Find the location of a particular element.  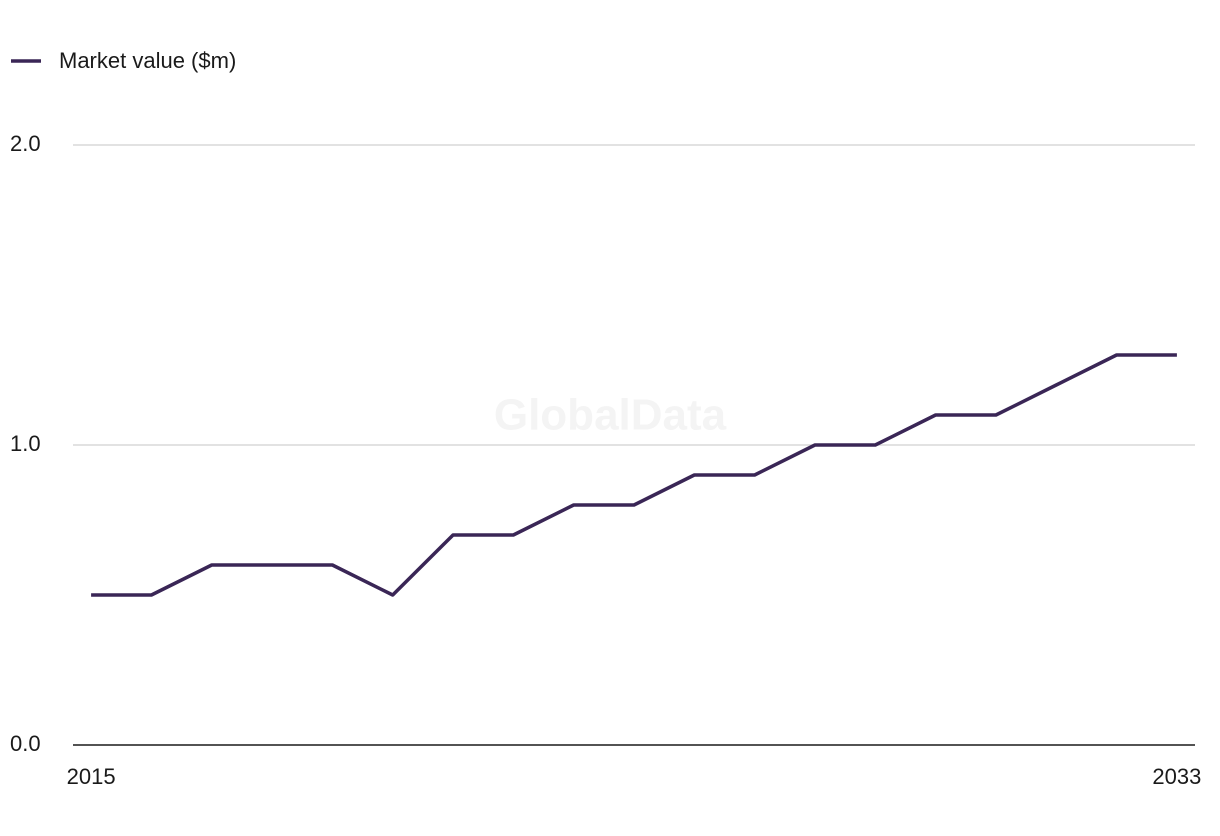

x-tick-label: 2033 is located at coordinates (1176, 776).